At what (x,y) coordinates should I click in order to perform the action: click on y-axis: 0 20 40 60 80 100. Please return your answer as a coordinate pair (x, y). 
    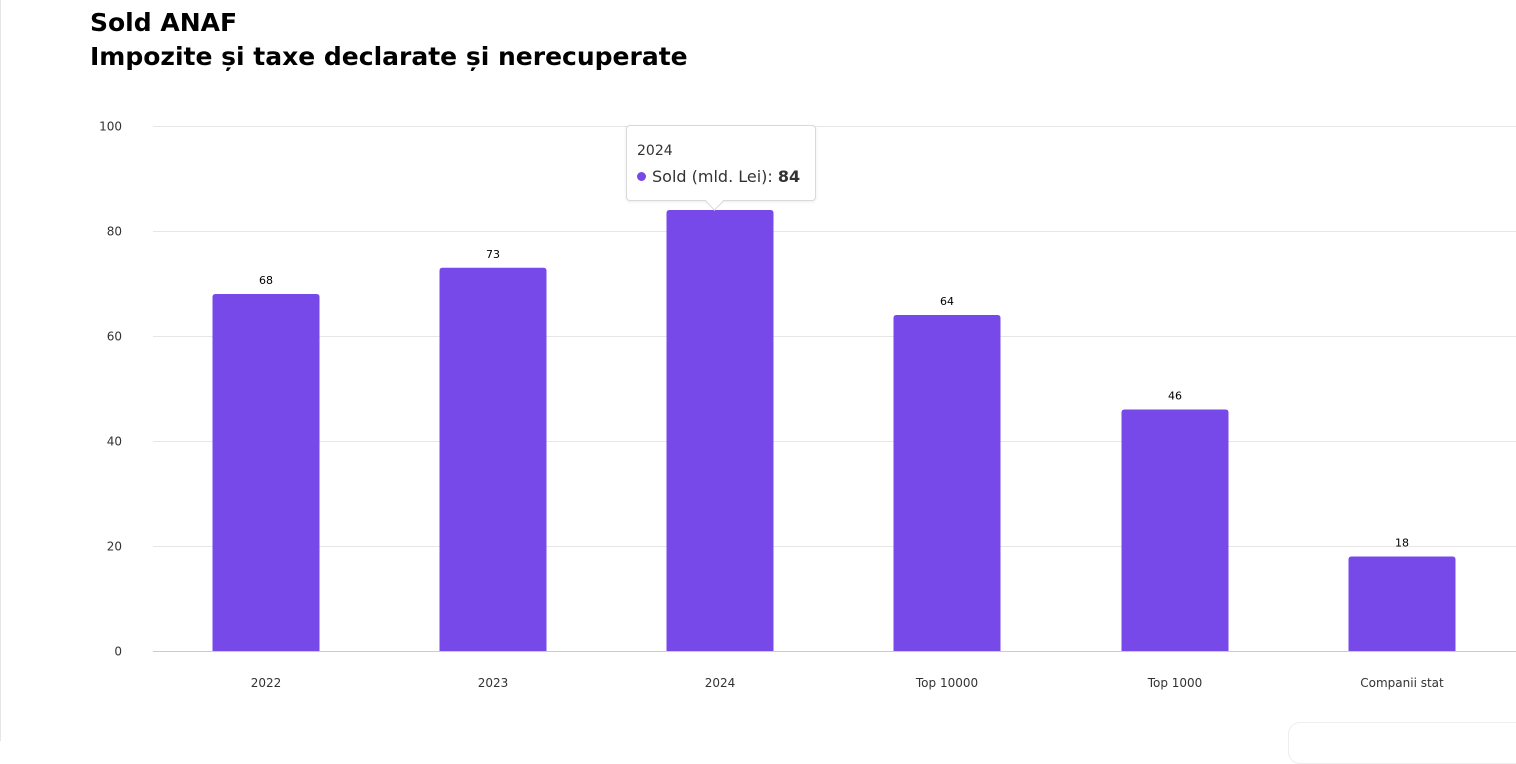
    Looking at the image, I should click on (110, 389).